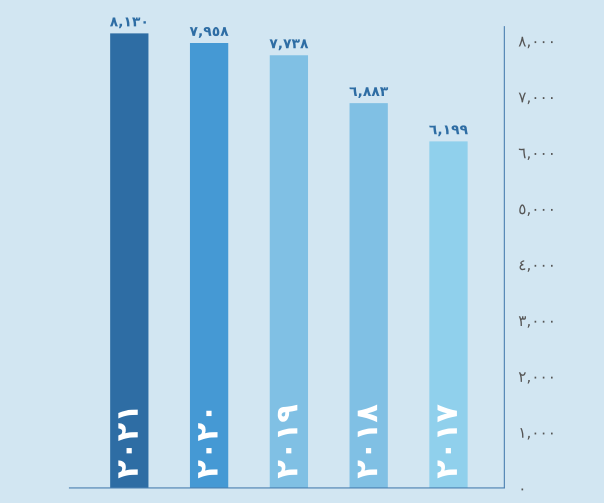  What do you see at coordinates (369, 92) in the screenshot?
I see `data-label: ٦,٨٨٣` at bounding box center [369, 92].